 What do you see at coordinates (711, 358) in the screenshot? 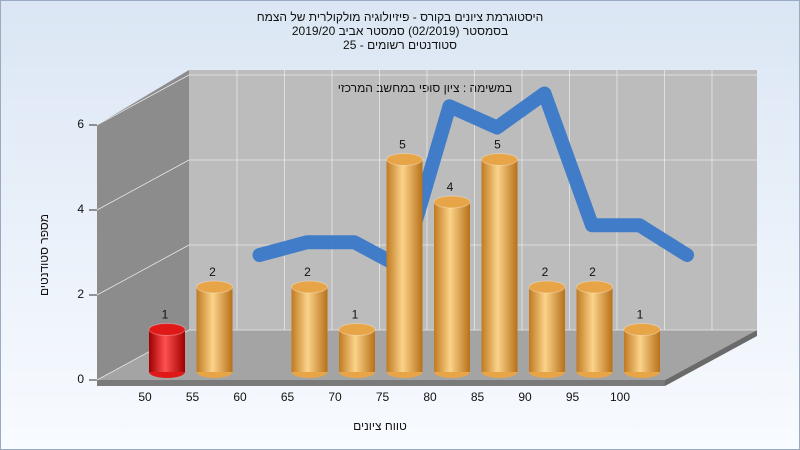
I see `floor-side` at bounding box center [711, 358].